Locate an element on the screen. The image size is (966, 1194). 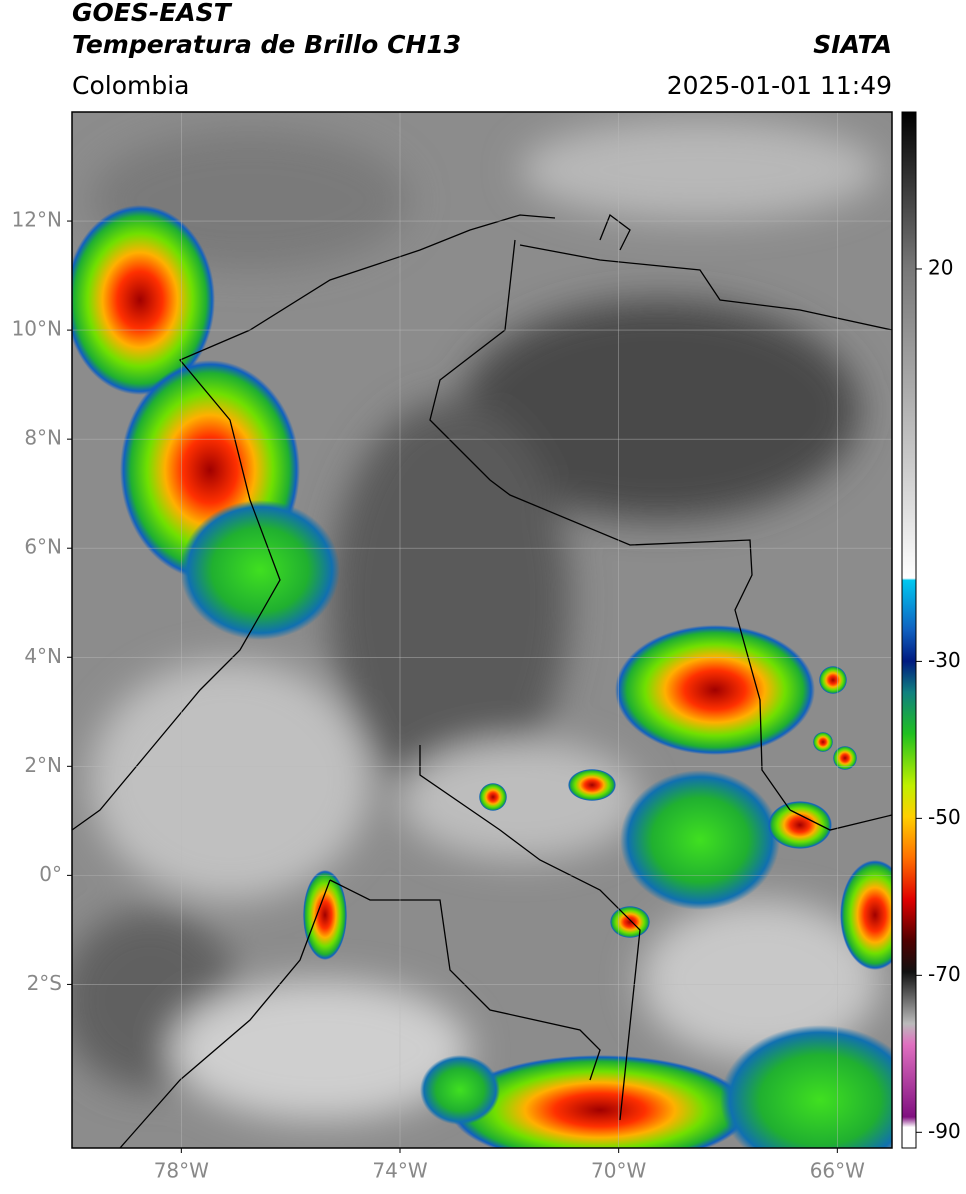
lat-tick-label: 8°N is located at coordinates (43, 438).